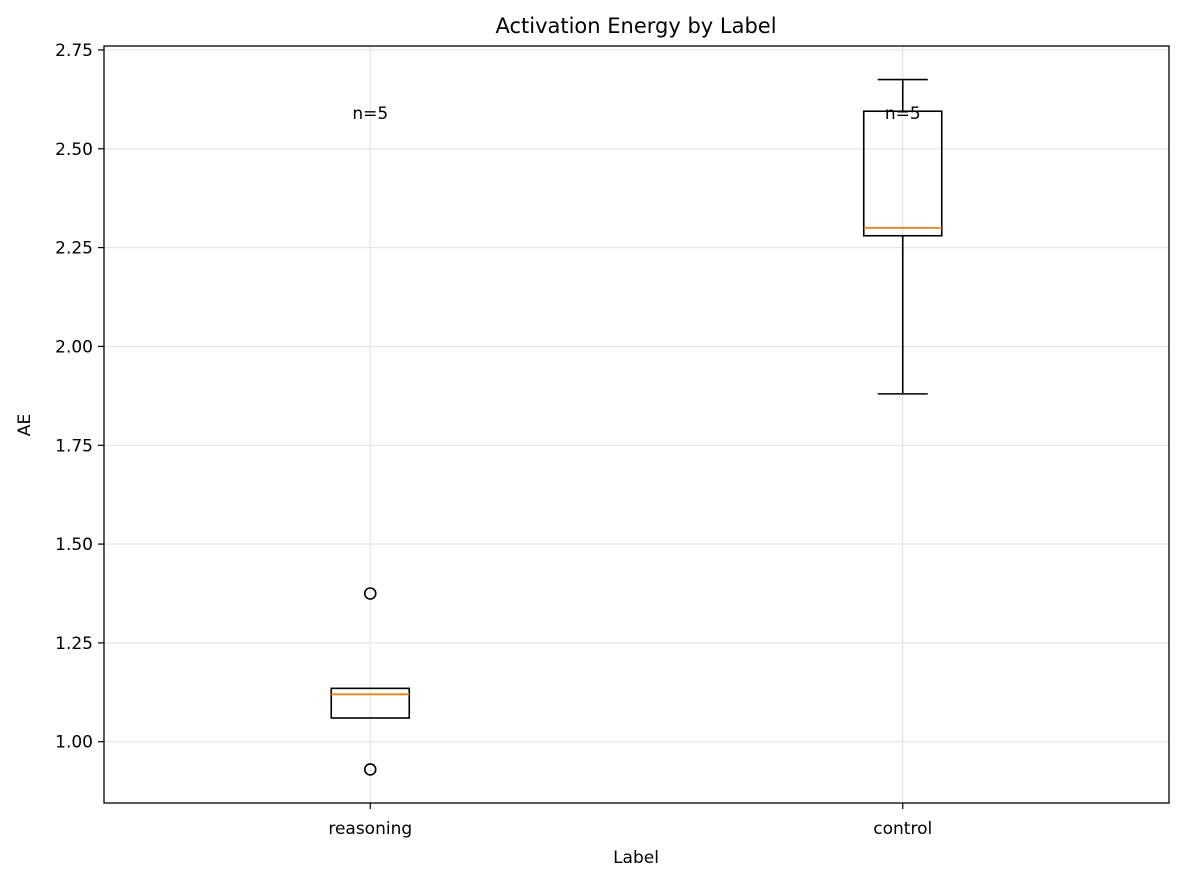 The width and height of the screenshot is (1183, 882). I want to click on x-tick-label: control, so click(902, 829).